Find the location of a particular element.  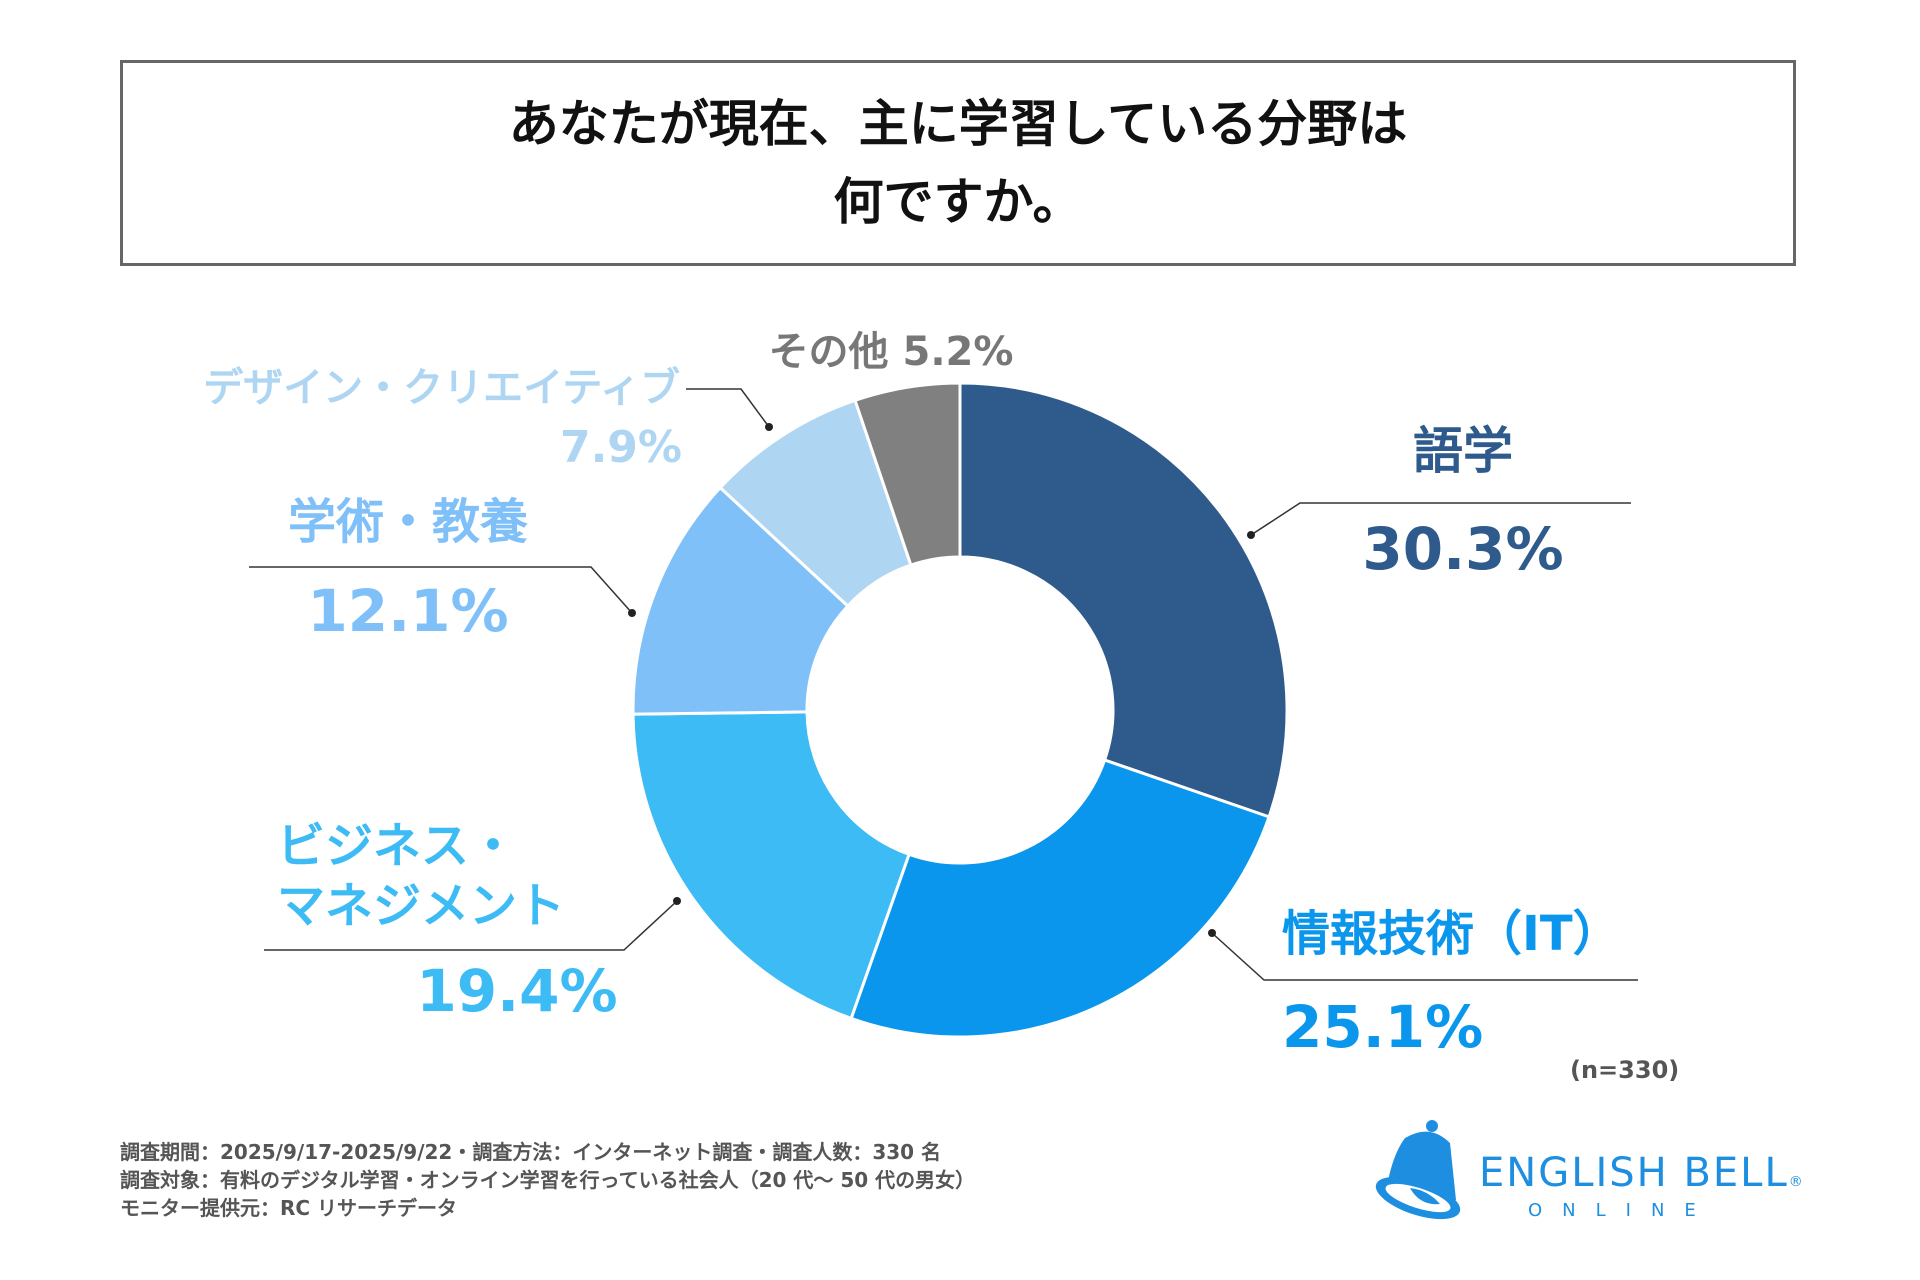

label-language: 語学 is located at coordinates (1463, 451).